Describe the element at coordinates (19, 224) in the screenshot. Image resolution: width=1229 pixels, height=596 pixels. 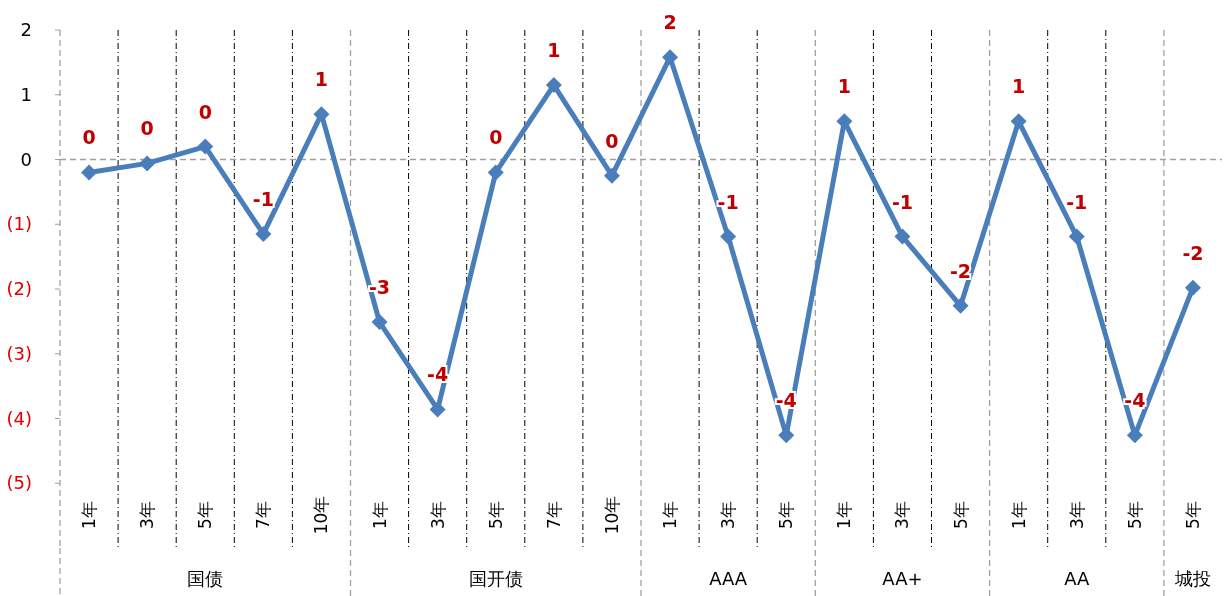
I see `y-tick-label: (1)` at that location.